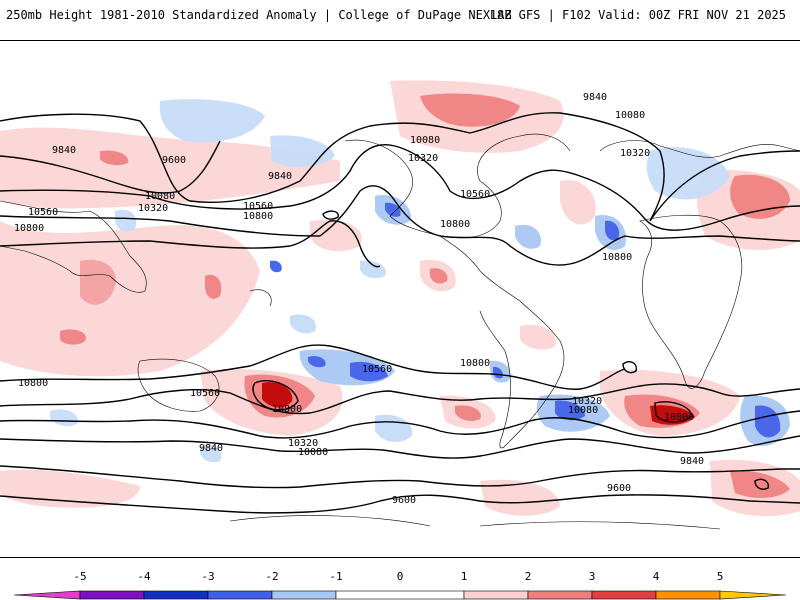  Describe the element at coordinates (592, 576) in the screenshot. I see `colorbar-tick: 3` at that location.